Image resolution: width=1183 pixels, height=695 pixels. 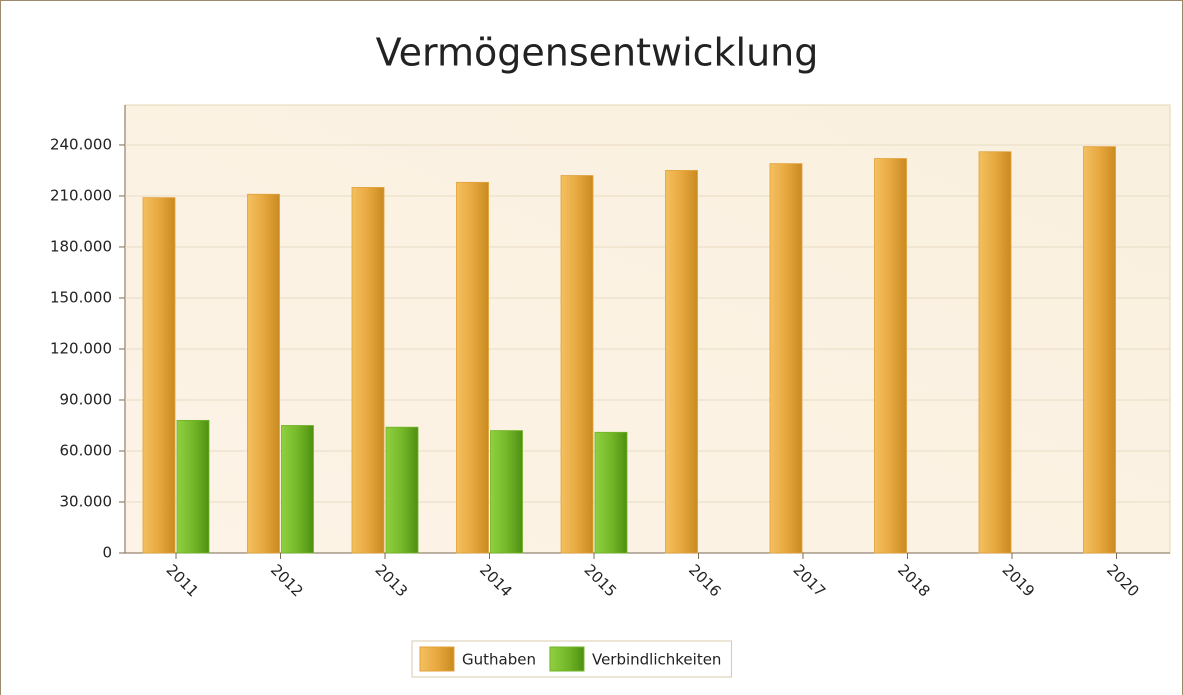 What do you see at coordinates (81, 195) in the screenshot?
I see `y-tick-label: 210.000` at bounding box center [81, 195].